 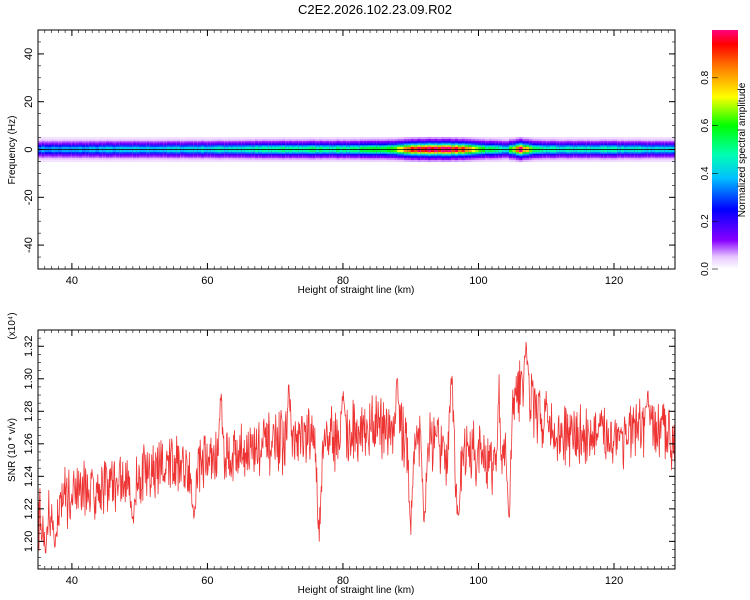 I want to click on snr-y-axis-label: SNR (10 * v/v), so click(x=12, y=450).